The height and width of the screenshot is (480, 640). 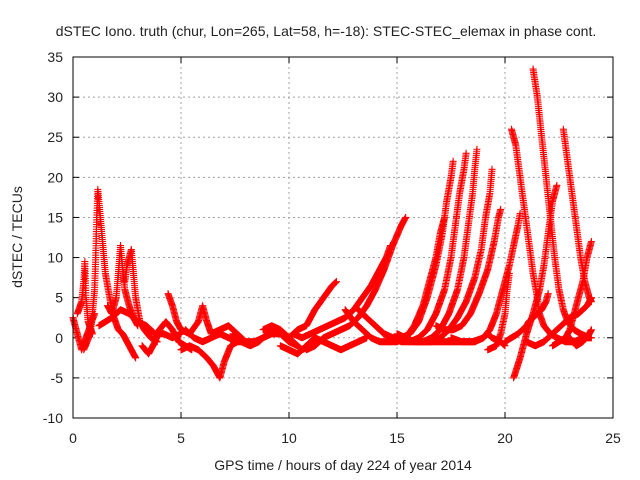 I want to click on y-tick-label: 0, so click(x=59, y=338).